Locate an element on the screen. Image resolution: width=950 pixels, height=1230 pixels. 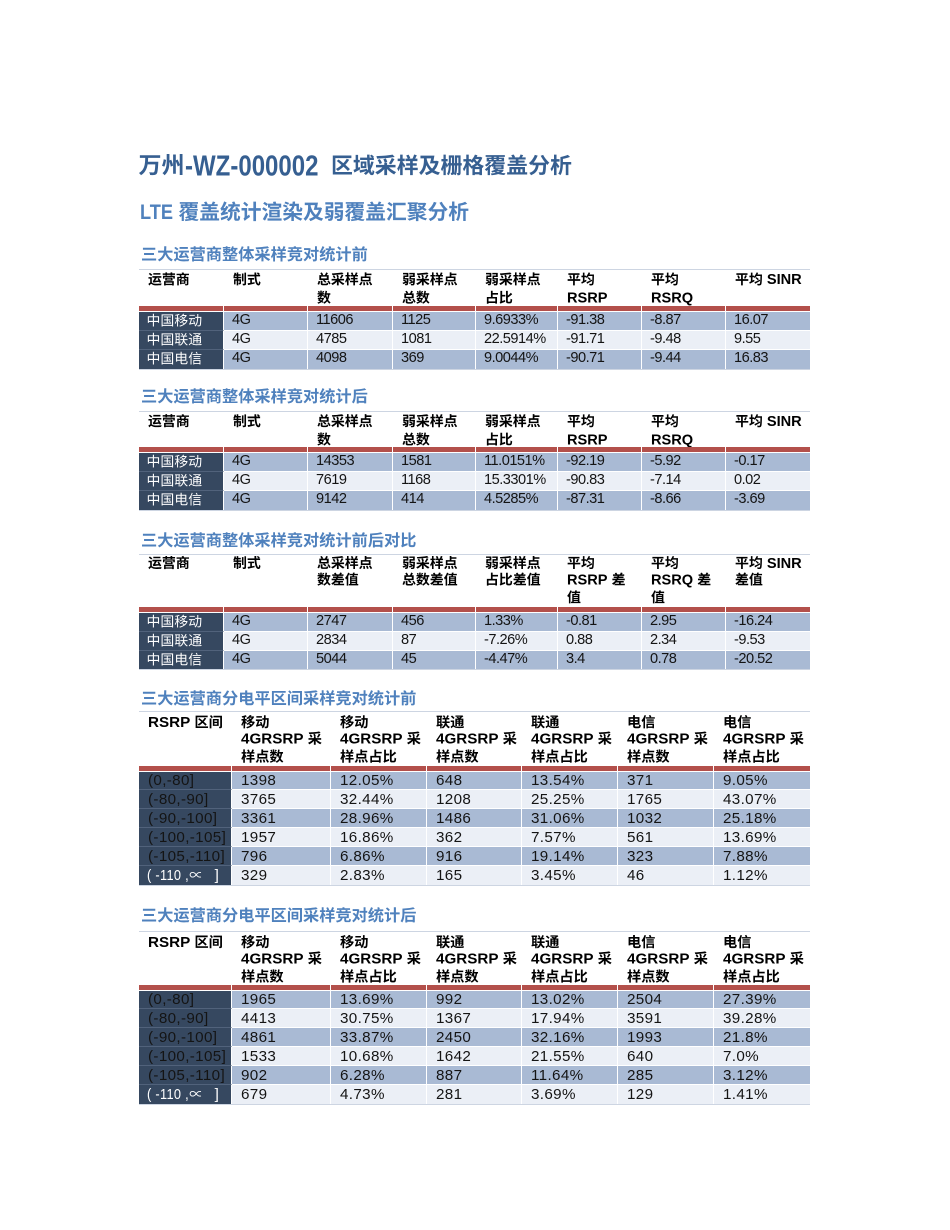
svg-text: -WZ-000002 is located at coordinates (252, 165).